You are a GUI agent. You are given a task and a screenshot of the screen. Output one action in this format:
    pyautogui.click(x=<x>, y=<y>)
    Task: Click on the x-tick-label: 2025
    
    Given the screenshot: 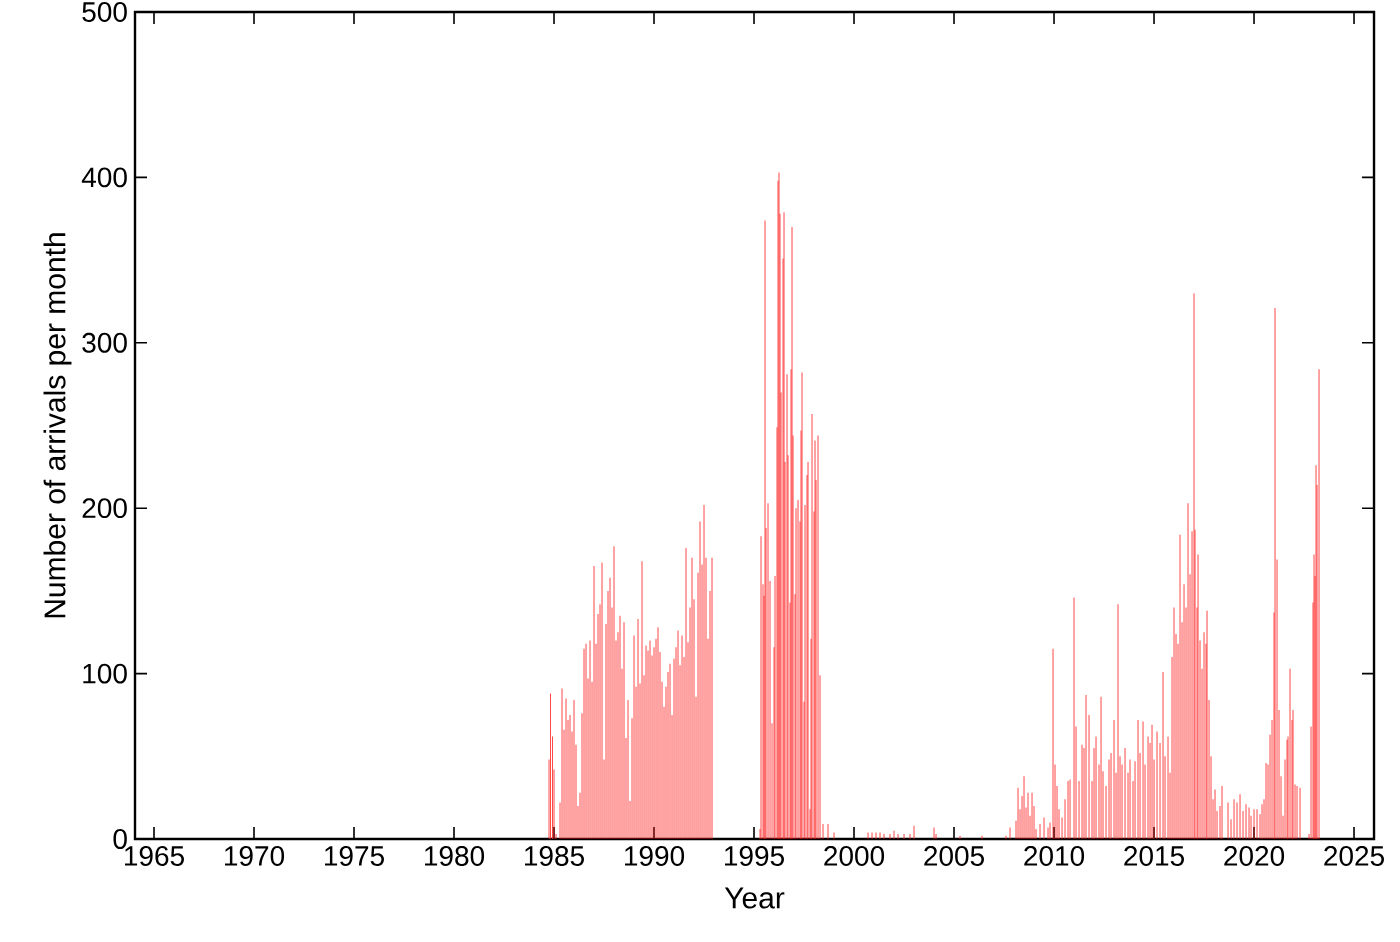 What is the action you would take?
    pyautogui.click(x=1354, y=856)
    